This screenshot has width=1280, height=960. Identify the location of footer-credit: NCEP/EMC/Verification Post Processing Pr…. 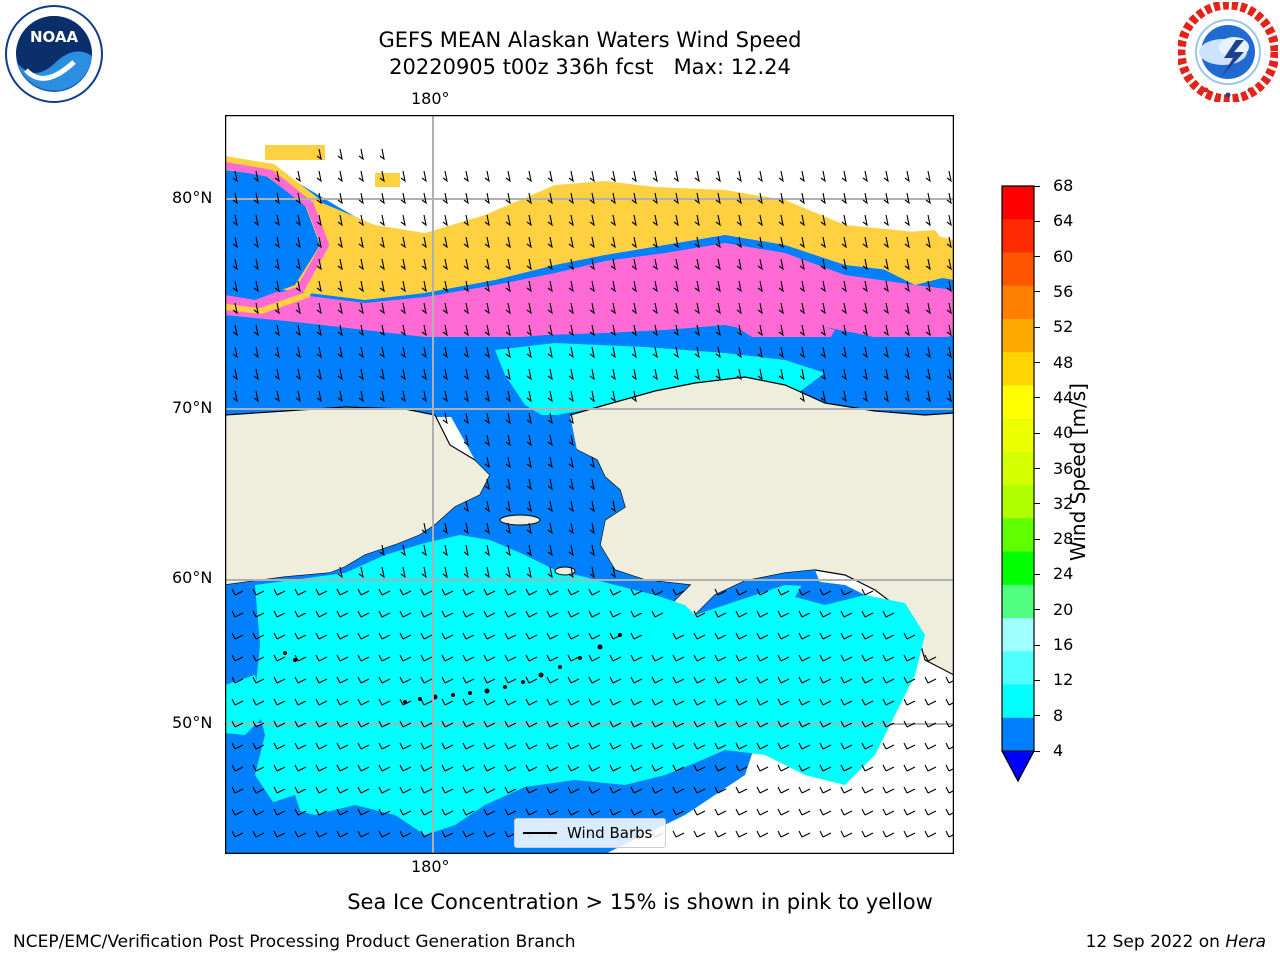
(294, 942).